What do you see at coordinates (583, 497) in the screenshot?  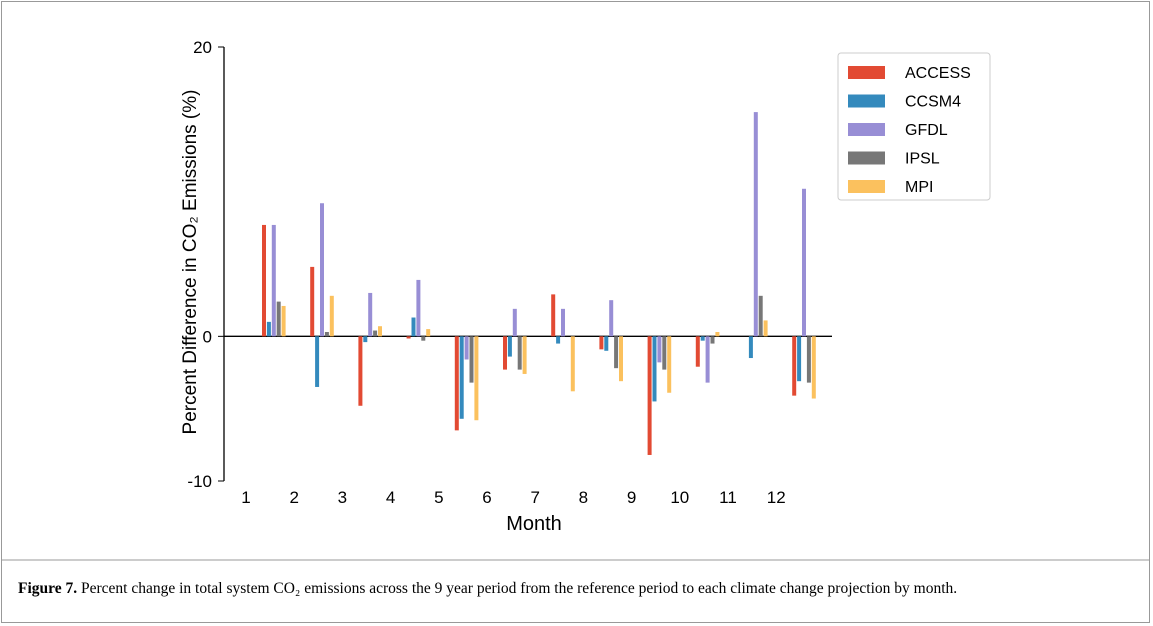 I see `x-tick-label: 8` at bounding box center [583, 497].